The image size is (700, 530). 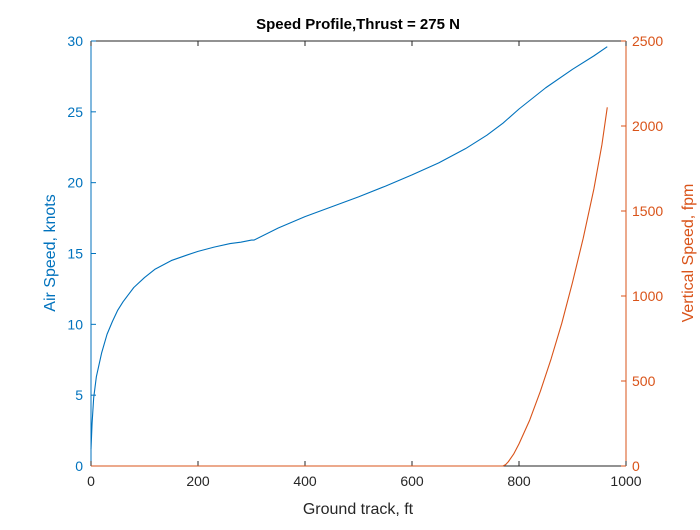 What do you see at coordinates (79, 395) in the screenshot?
I see `y-left-tick-label: 5` at bounding box center [79, 395].